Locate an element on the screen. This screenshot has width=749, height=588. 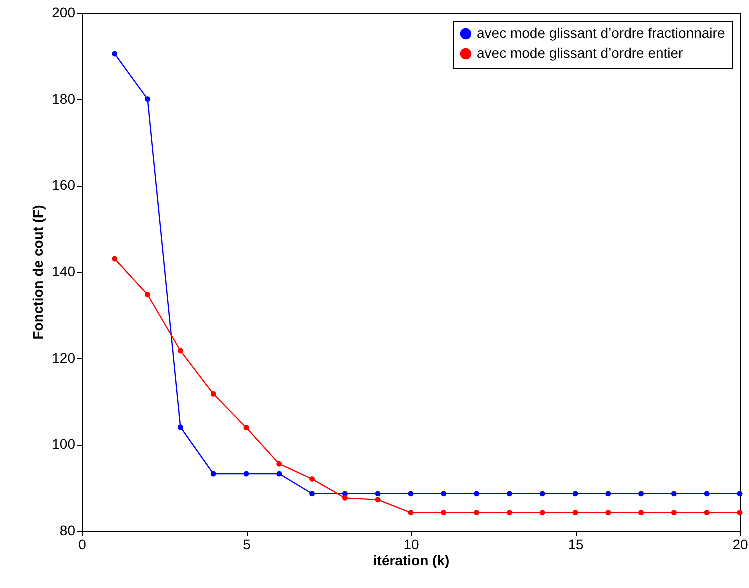
y-tick-label: 80 is located at coordinates (68, 530).